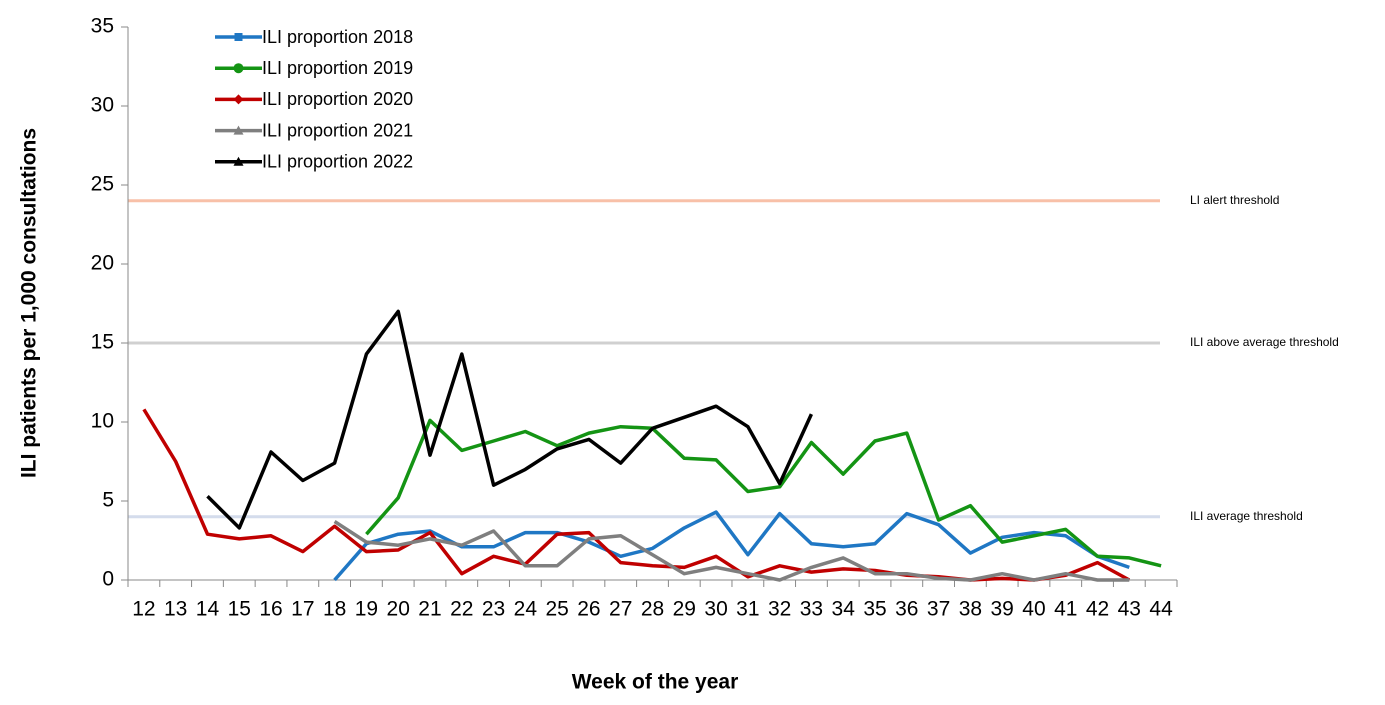  What do you see at coordinates (102, 421) in the screenshot?
I see `y-tick-label: 10` at bounding box center [102, 421].